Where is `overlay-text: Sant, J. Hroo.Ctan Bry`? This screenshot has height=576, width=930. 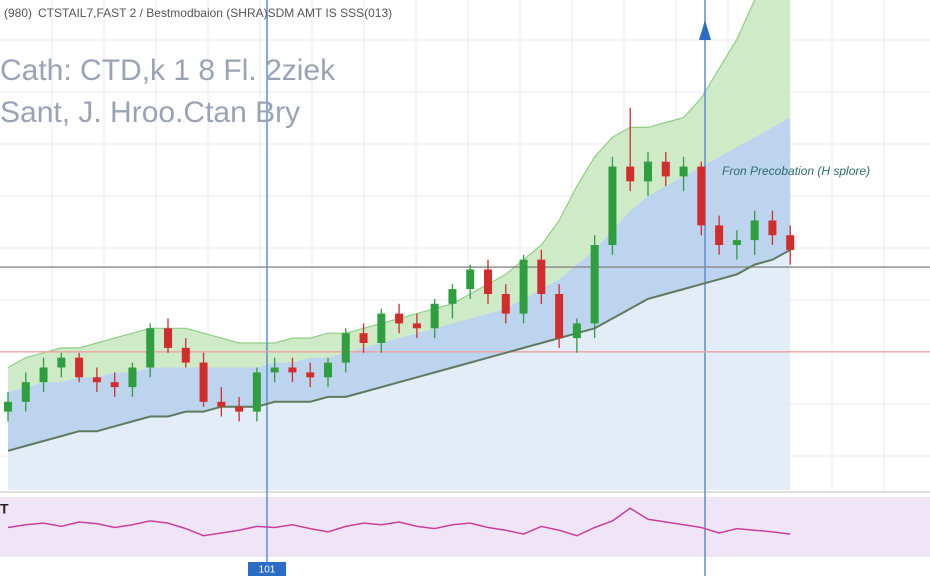
overlay-text: Sant, J. Hroo.Ctan Bry is located at coordinates (150, 112).